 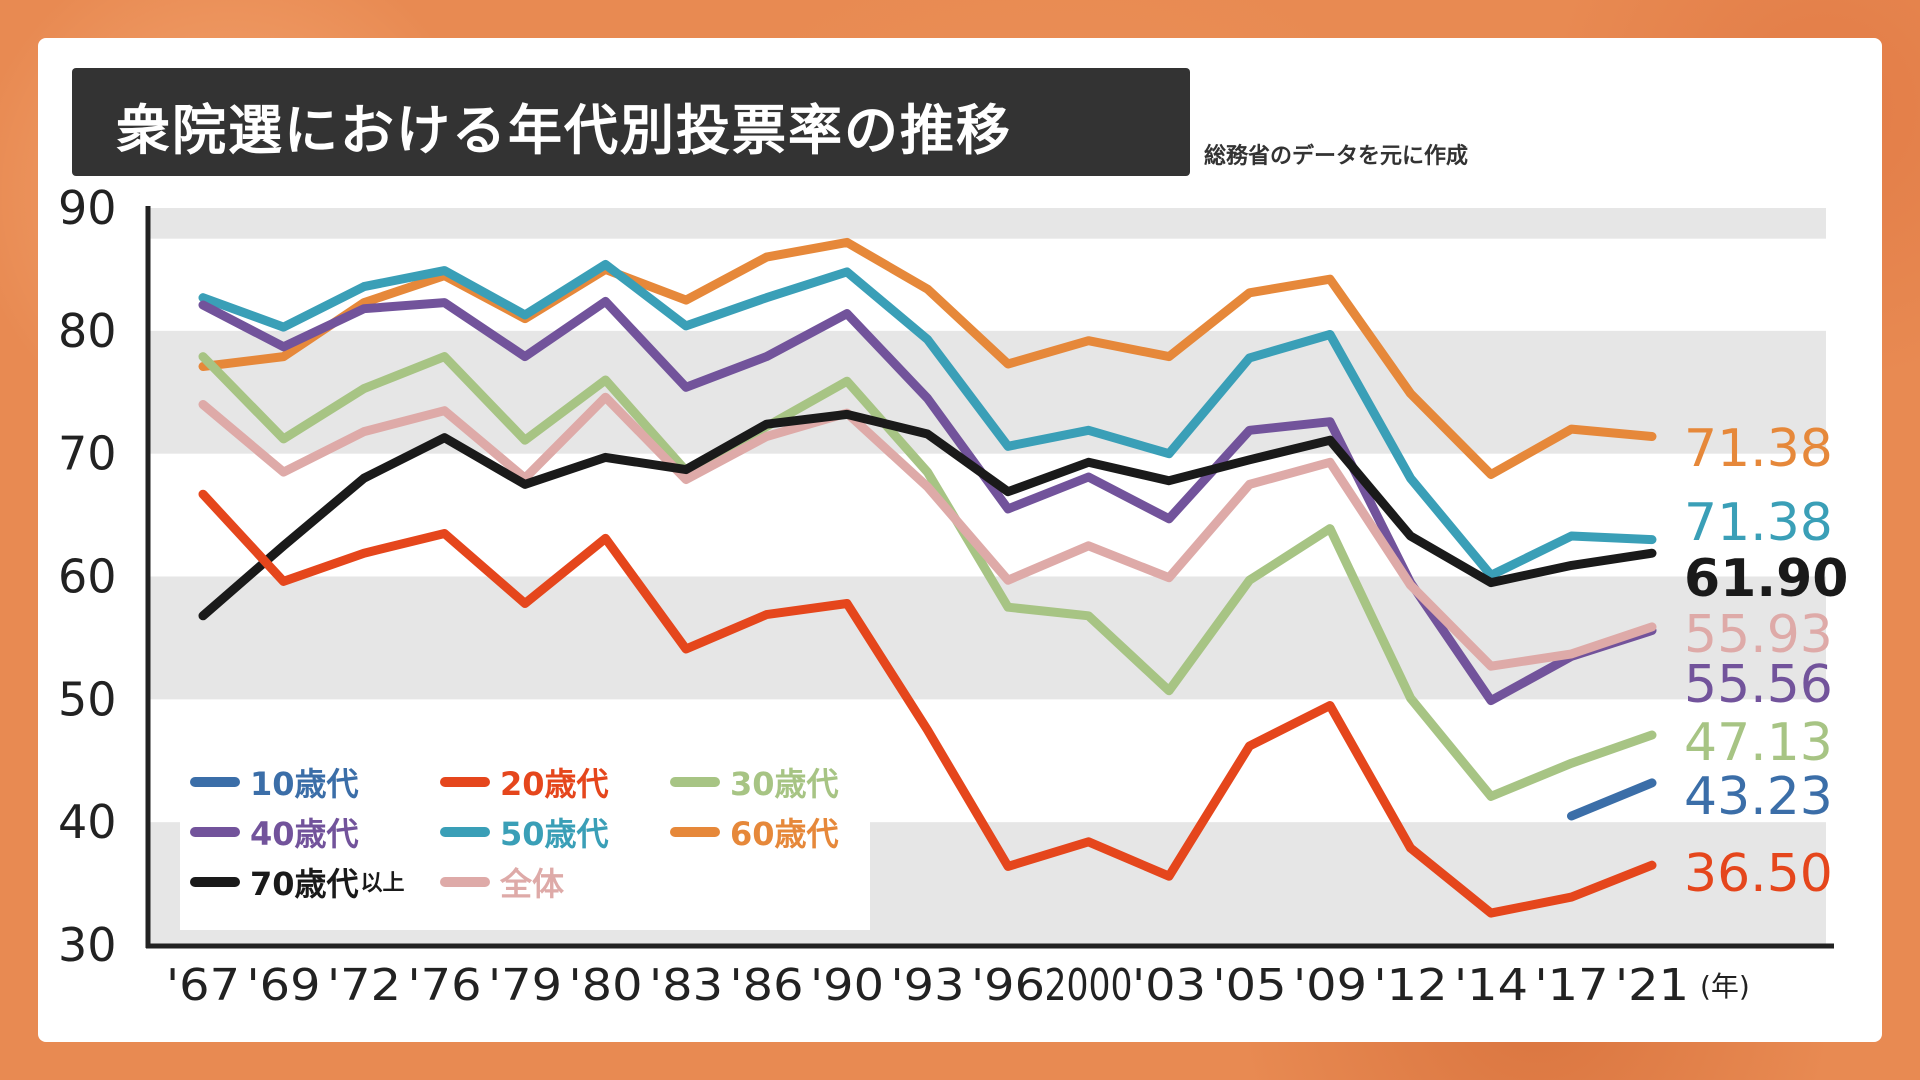 What do you see at coordinates (87, 331) in the screenshot?
I see `y-tick-label: 80` at bounding box center [87, 331].